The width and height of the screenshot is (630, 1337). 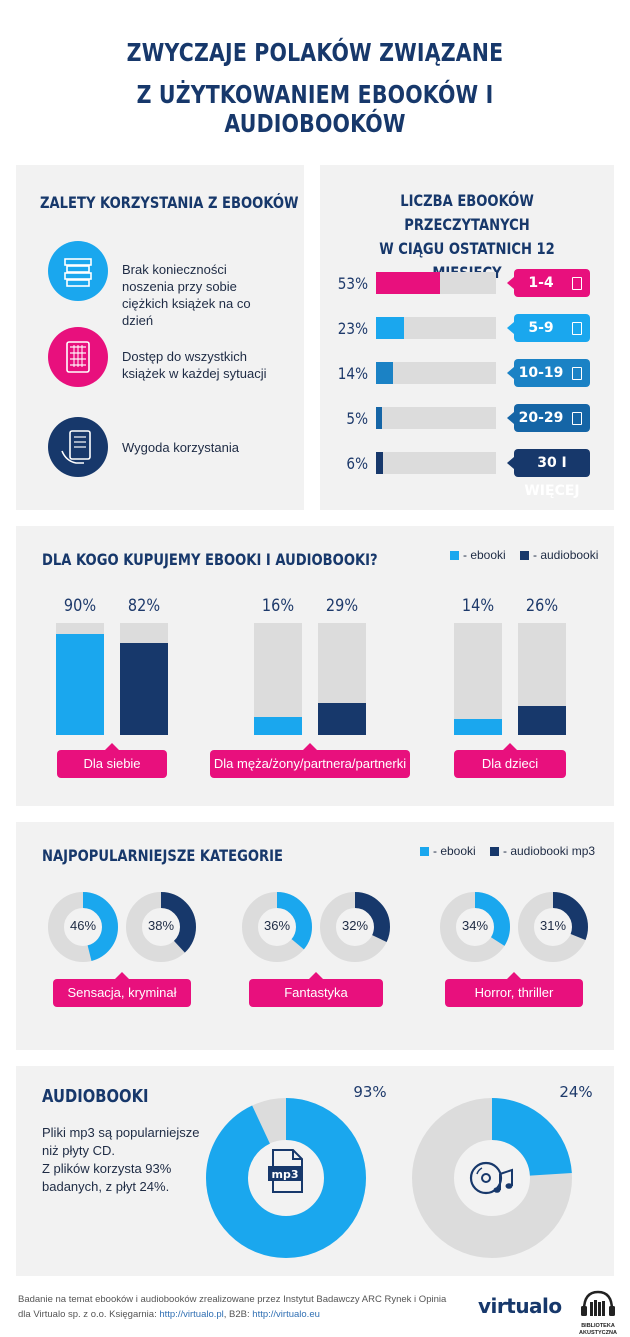 I want to click on mp3-file-icon, so click(x=285, y=1171).